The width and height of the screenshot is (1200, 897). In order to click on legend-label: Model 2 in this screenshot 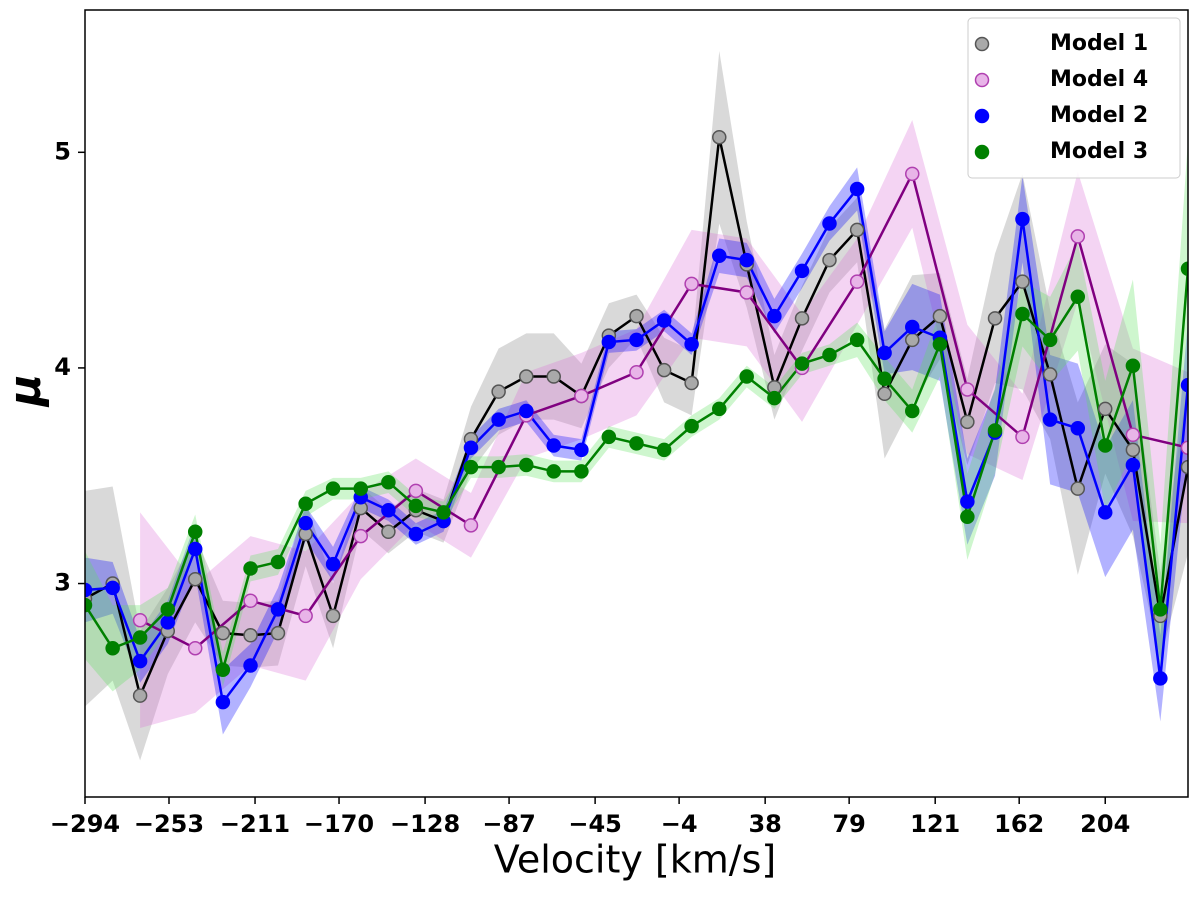, I will do `click(1099, 115)`.